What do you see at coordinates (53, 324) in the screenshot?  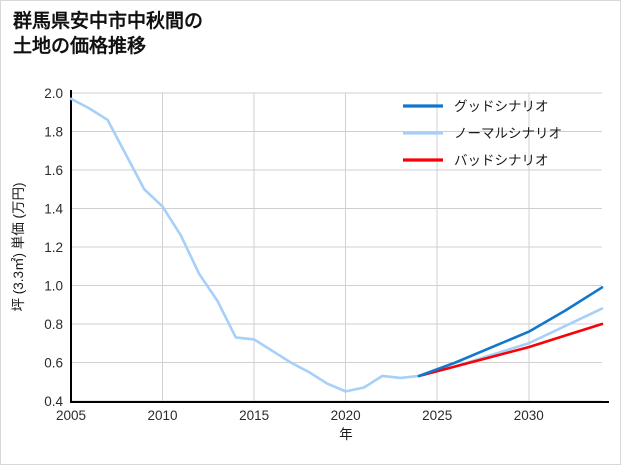 I see `y-tick-label: 0.8` at bounding box center [53, 324].